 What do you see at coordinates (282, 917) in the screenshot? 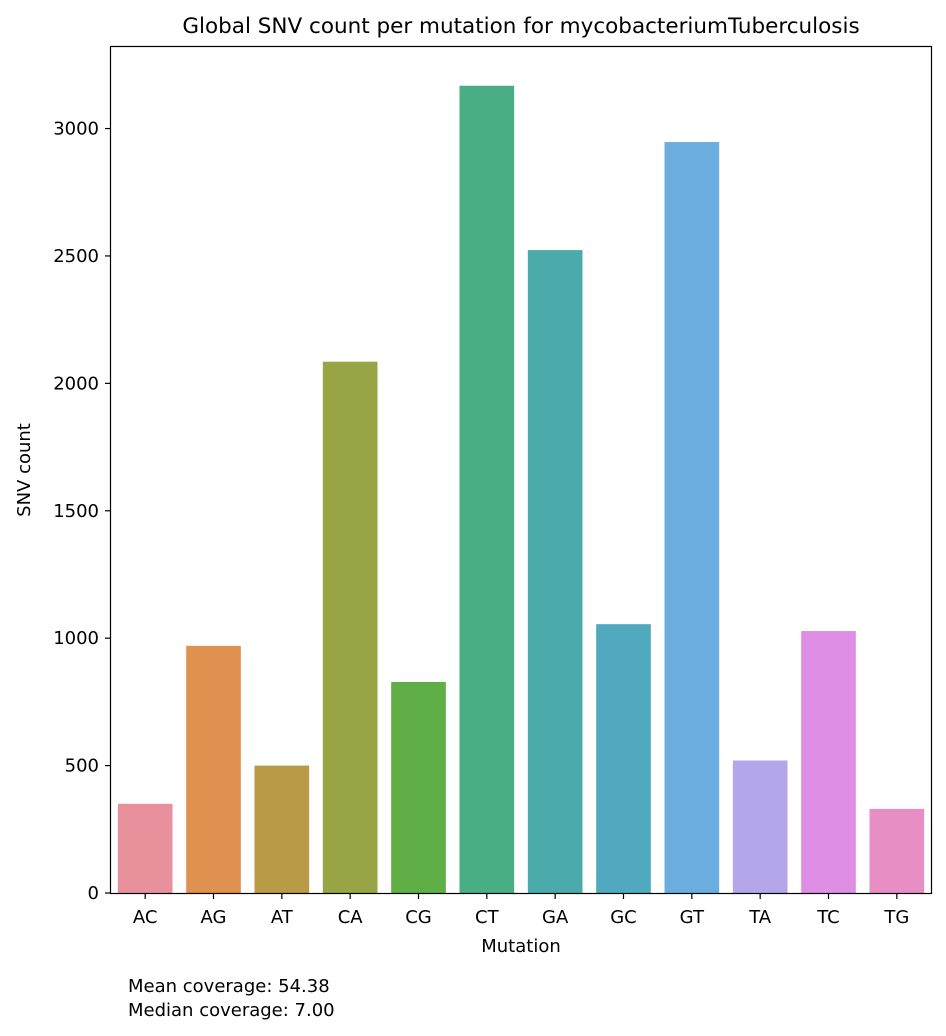
I see `x-tick-label-at: AT` at bounding box center [282, 917].